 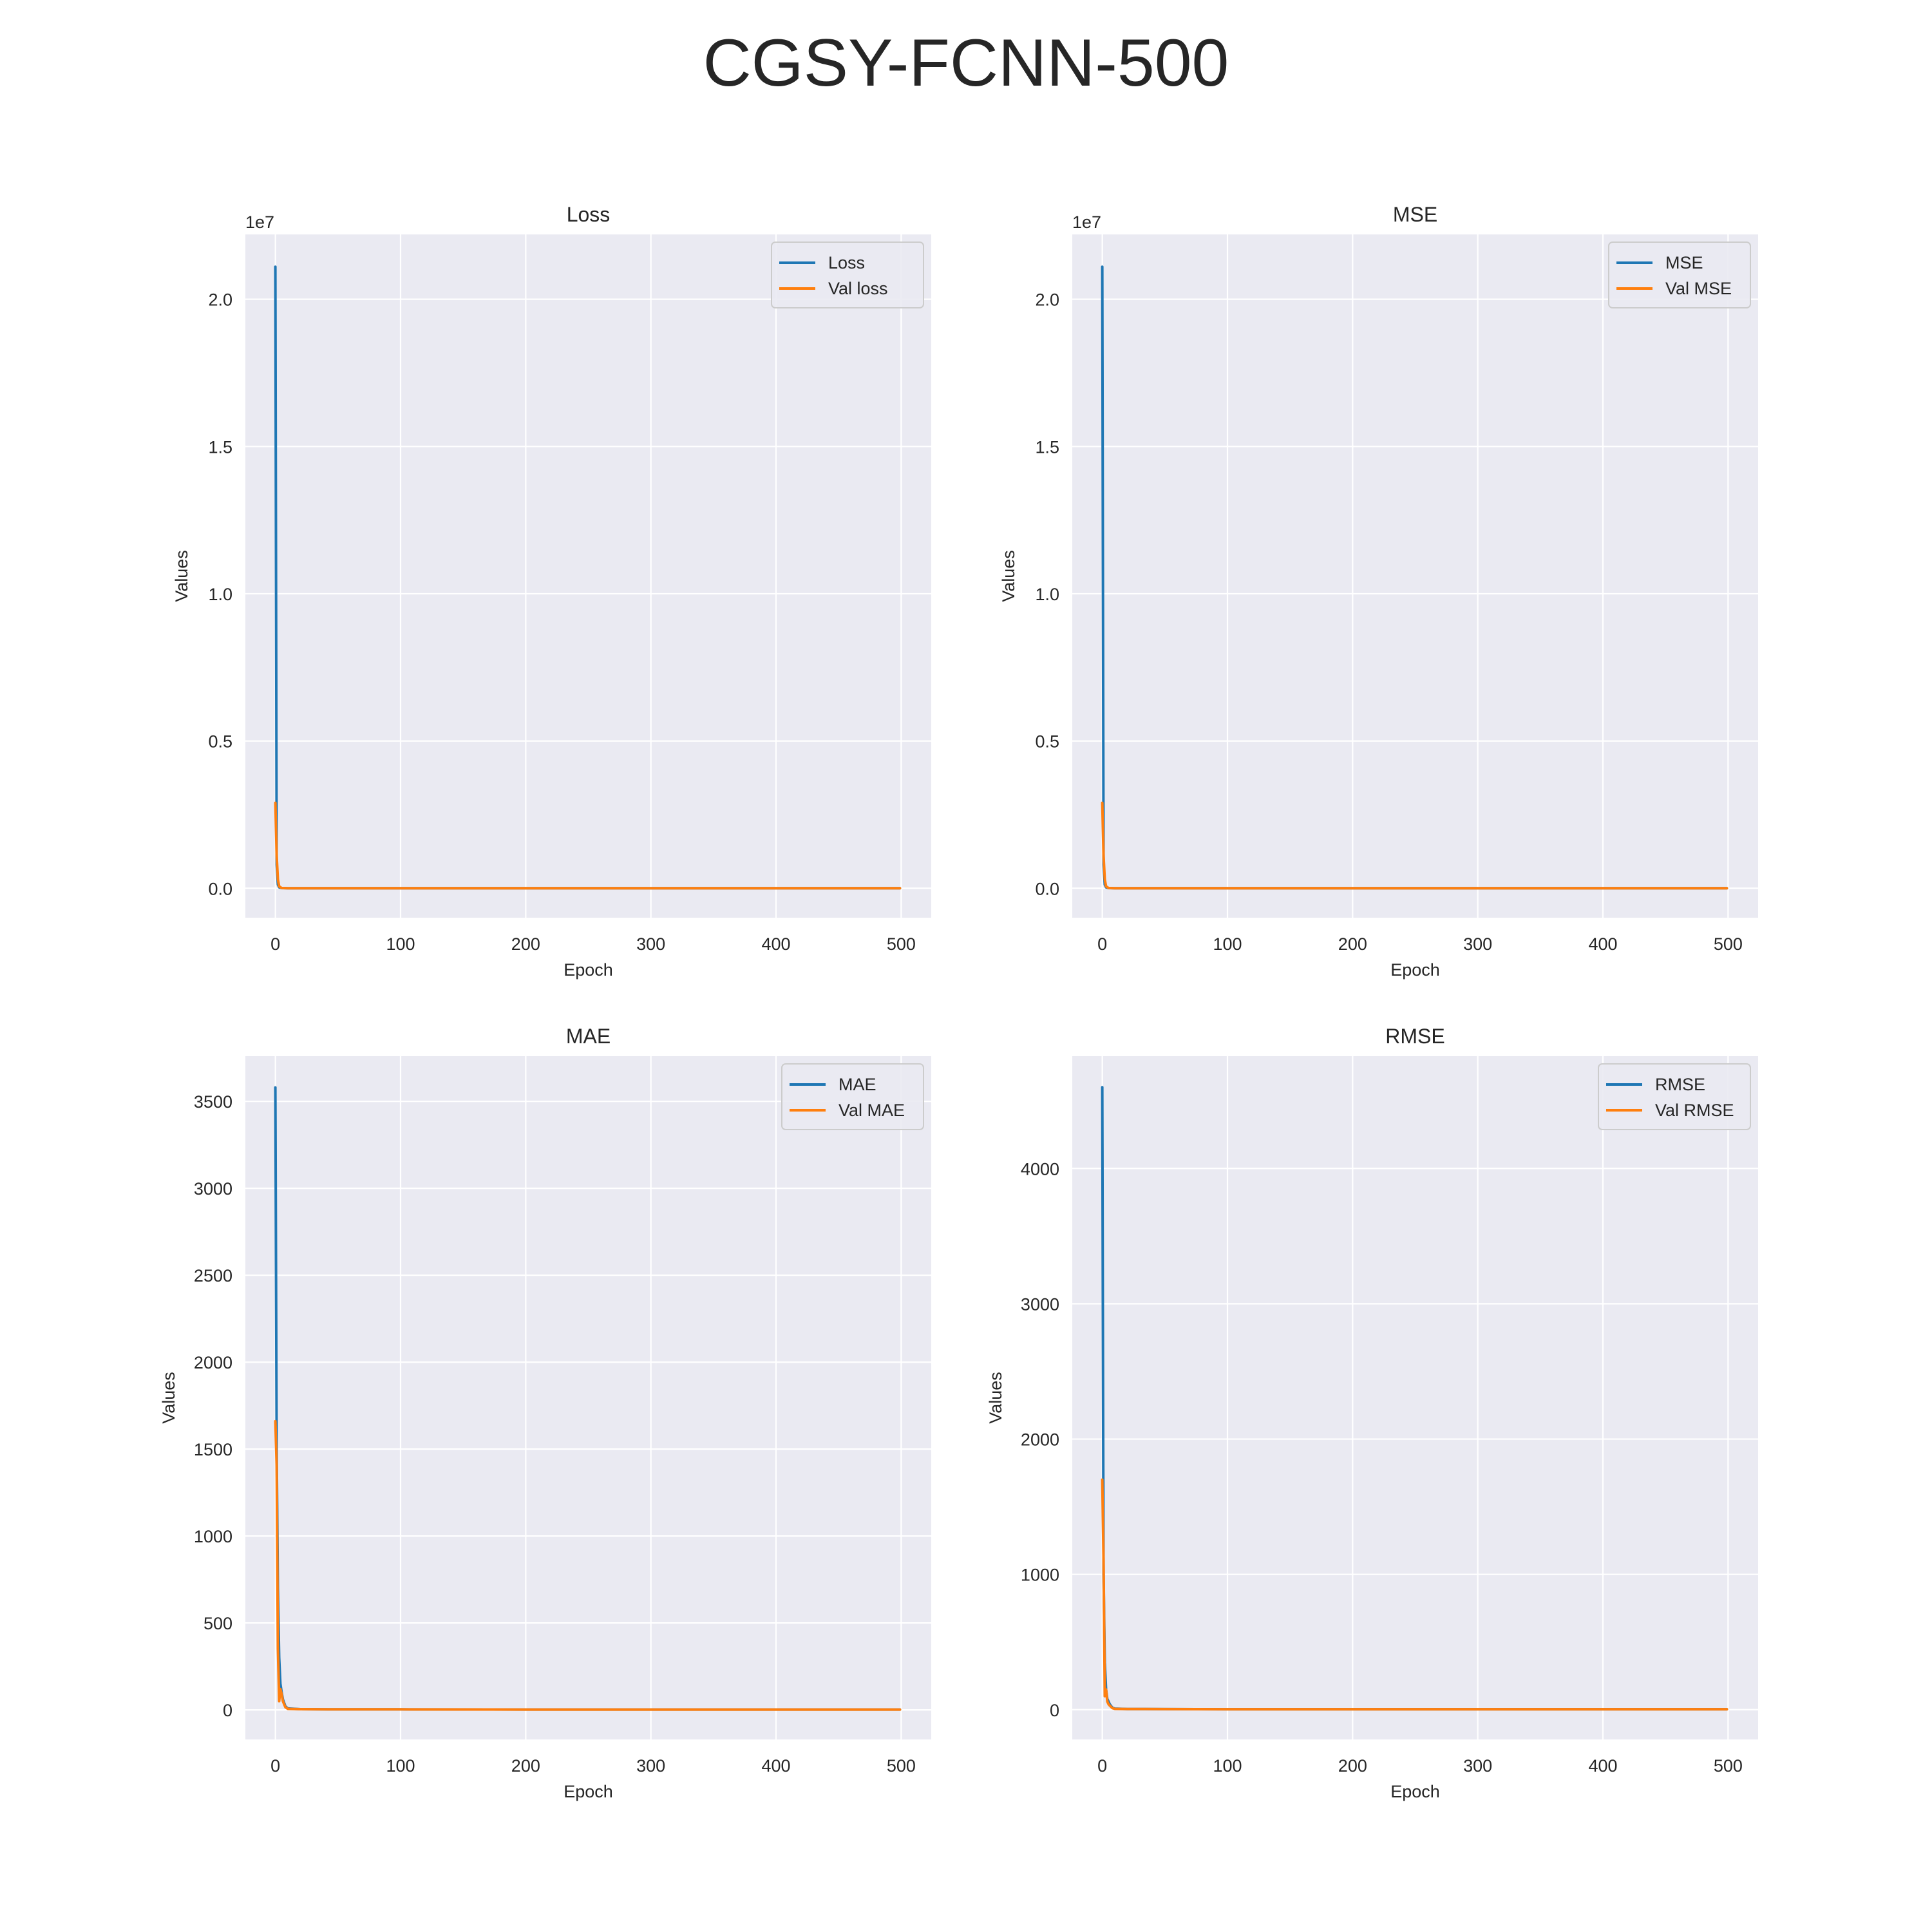 I want to click on subplot-title: Loss, so click(x=589, y=215).